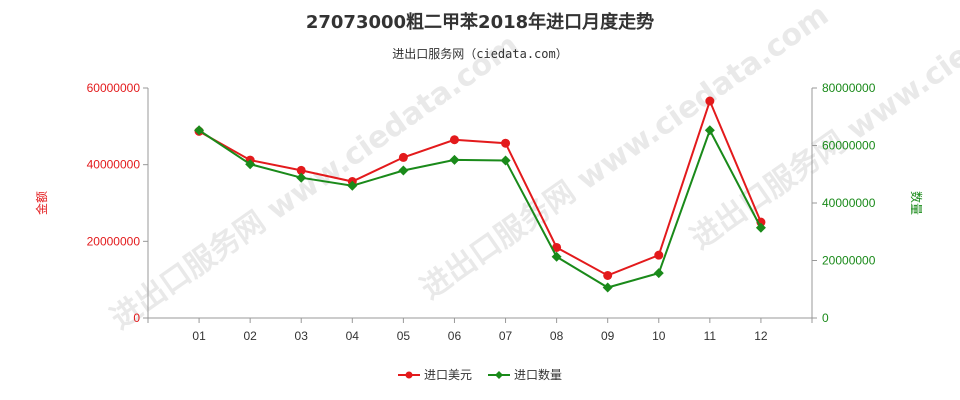 This screenshot has height=400, width=960. What do you see at coordinates (114, 241) in the screenshot?
I see `y-left-tick-label: 20000000` at bounding box center [114, 241].